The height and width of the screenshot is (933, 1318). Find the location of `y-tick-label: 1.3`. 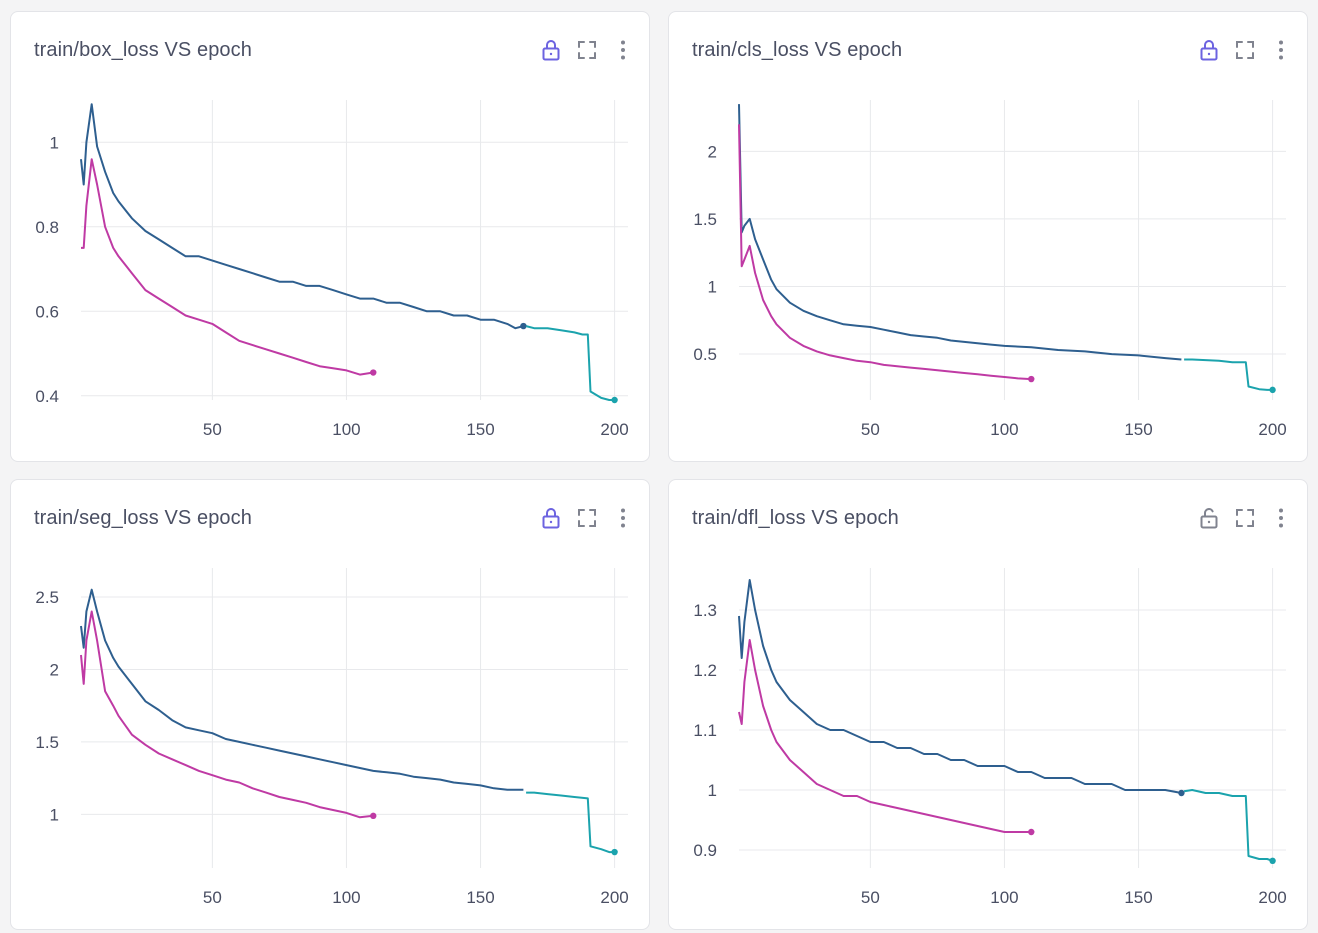

y-tick-label: 1.3 is located at coordinates (705, 610).